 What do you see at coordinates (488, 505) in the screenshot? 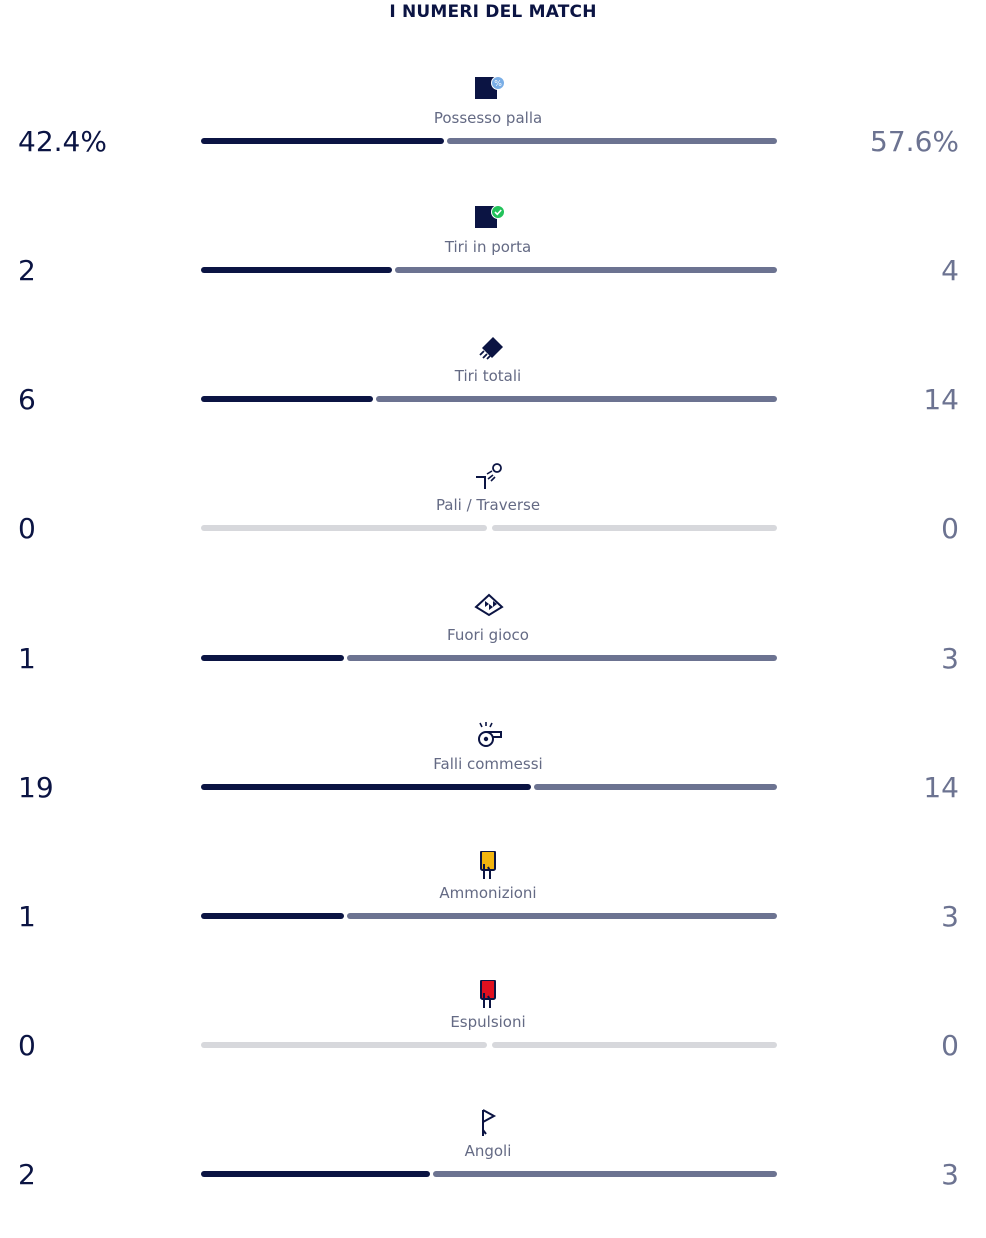
I see `stat-label: Pali / Traverse` at bounding box center [488, 505].